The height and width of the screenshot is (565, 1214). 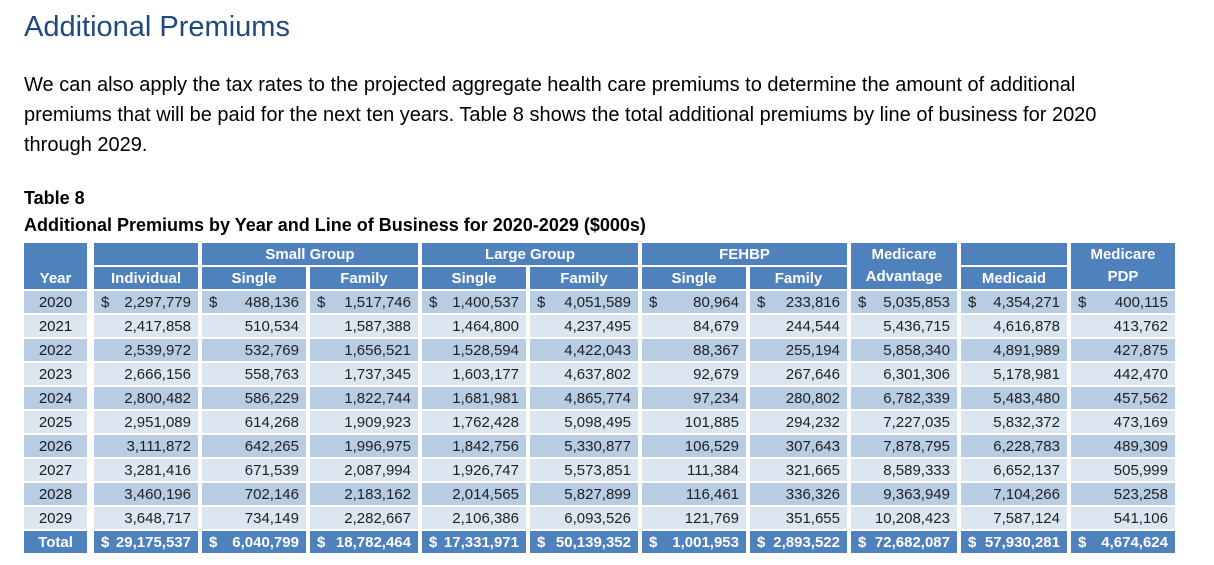 I want to click on value-cell: 2,666,156, so click(x=146, y=374).